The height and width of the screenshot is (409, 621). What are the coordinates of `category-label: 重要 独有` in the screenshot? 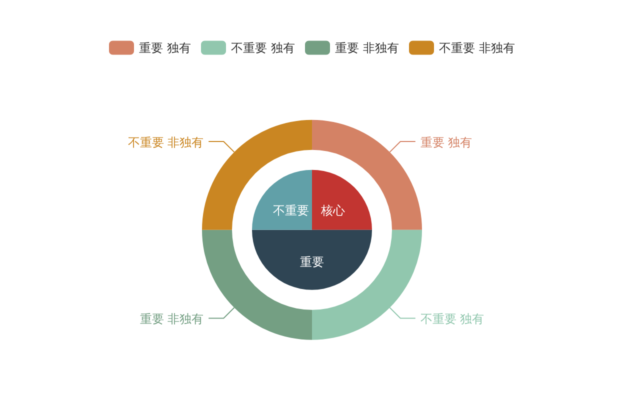 It's located at (165, 47).